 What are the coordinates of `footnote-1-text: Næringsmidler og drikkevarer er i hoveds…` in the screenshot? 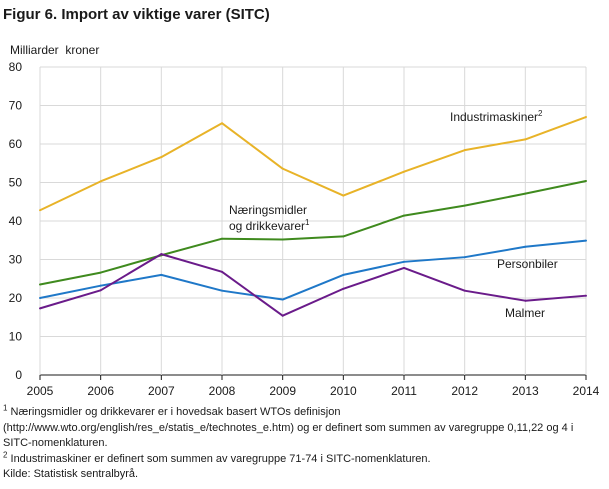 It's located at (288, 427).